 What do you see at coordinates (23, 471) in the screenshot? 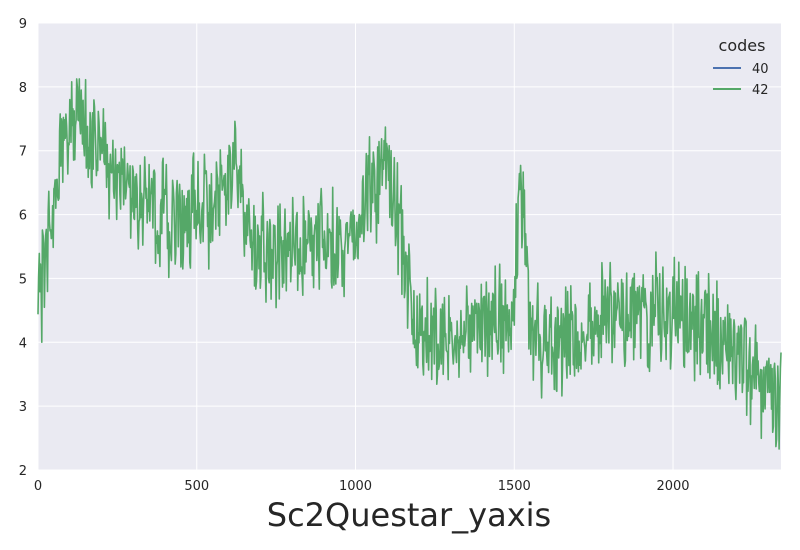
I see `y-tick-label: 2` at bounding box center [23, 471].